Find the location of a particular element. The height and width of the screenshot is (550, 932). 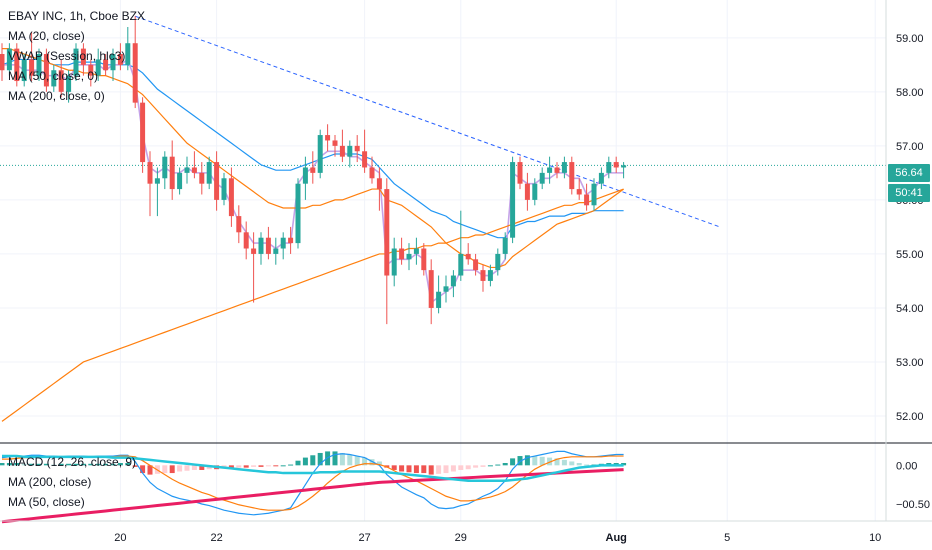

time-tick-label: 20 is located at coordinates (120, 538).